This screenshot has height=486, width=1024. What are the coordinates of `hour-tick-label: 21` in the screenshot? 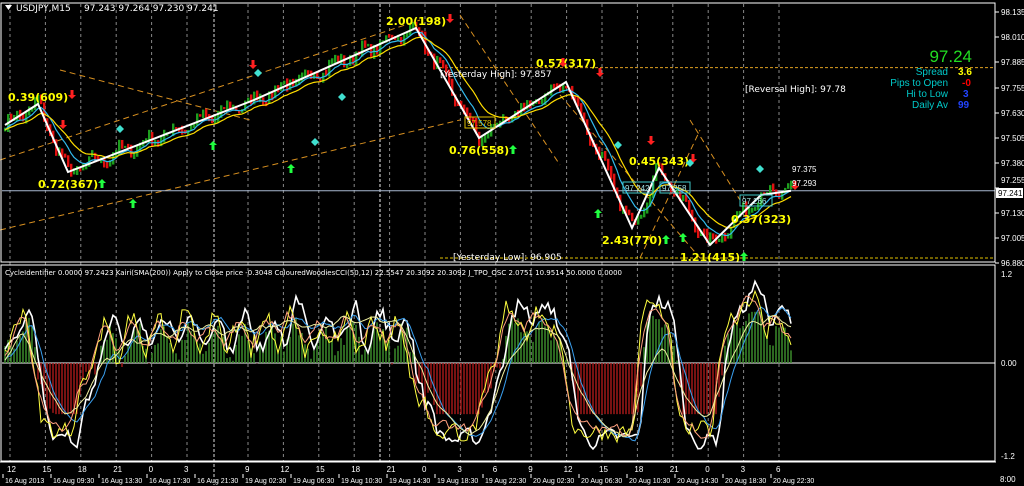 It's located at (391, 469).